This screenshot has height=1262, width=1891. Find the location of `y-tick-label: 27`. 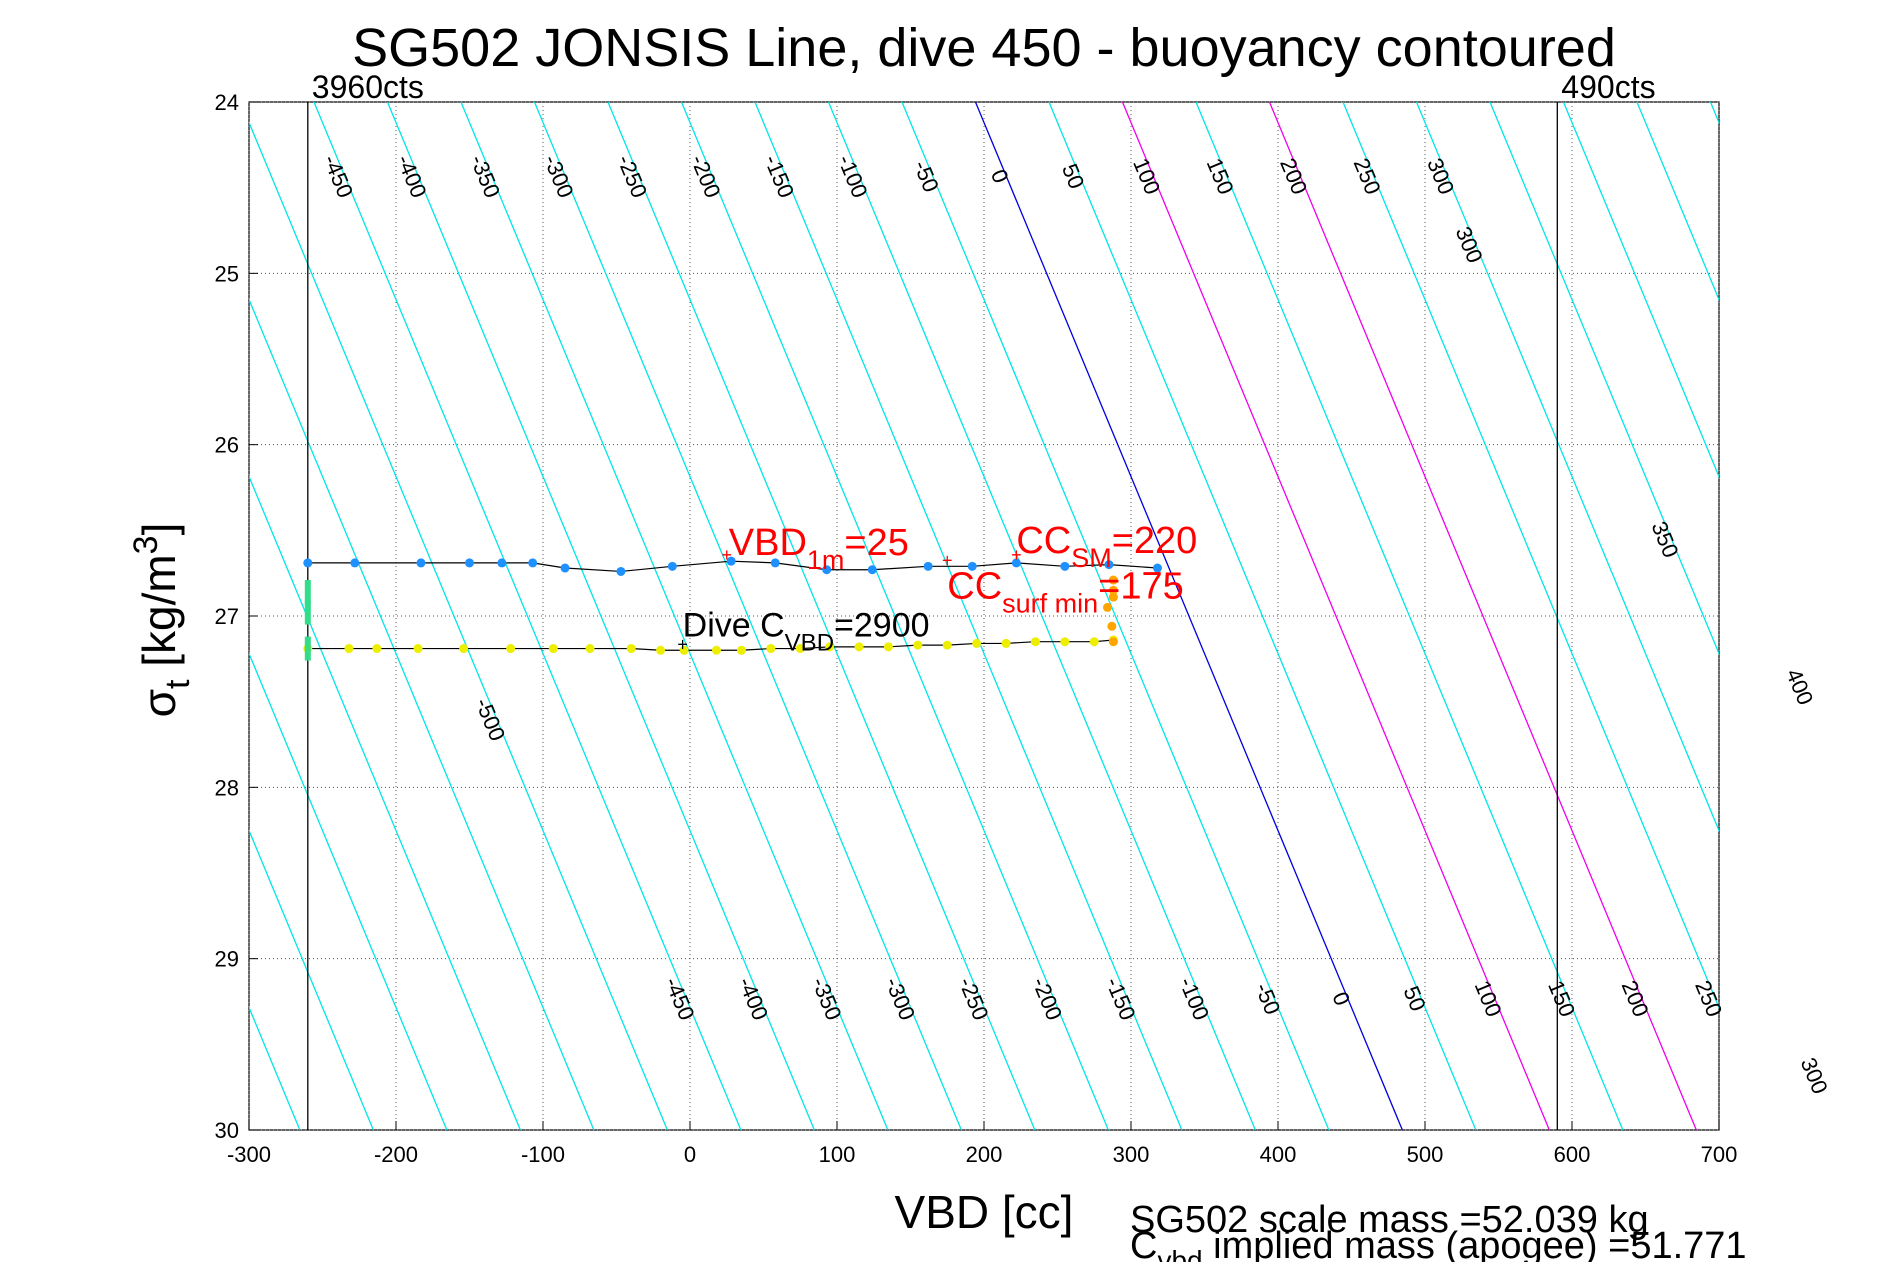

y-tick-label: 27 is located at coordinates (227, 616).